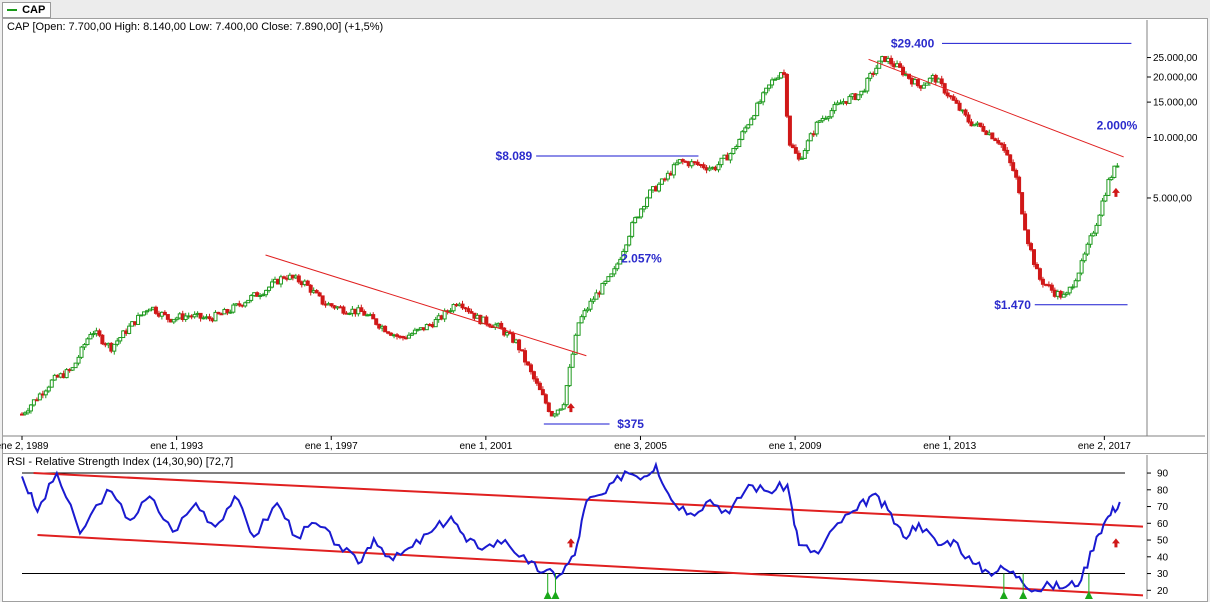 The image size is (1210, 602). Describe the element at coordinates (996, 108) in the screenshot. I see `price-trendline` at that location.